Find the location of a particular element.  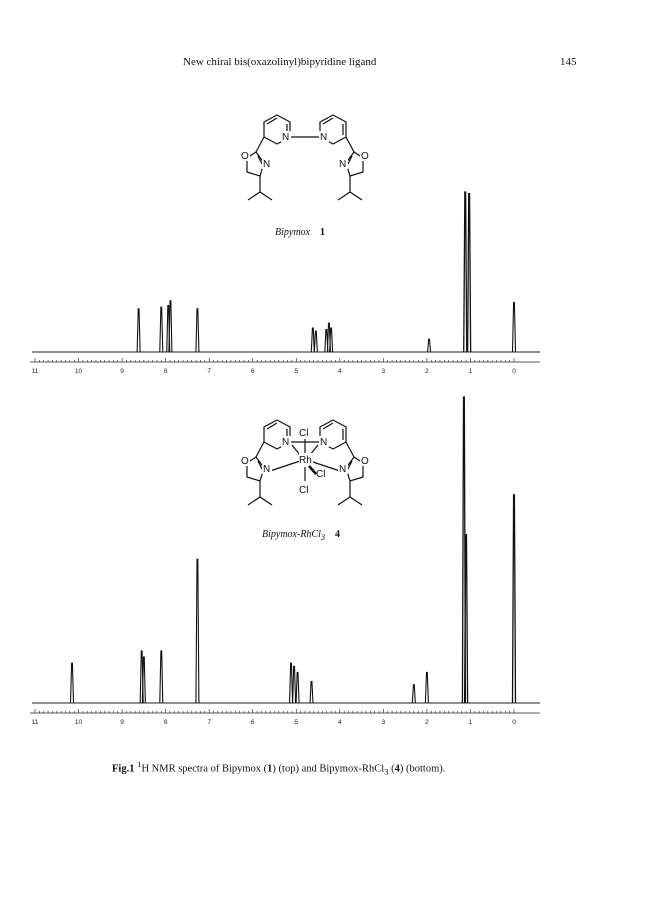

compound-number-top: 1 is located at coordinates (322, 232).